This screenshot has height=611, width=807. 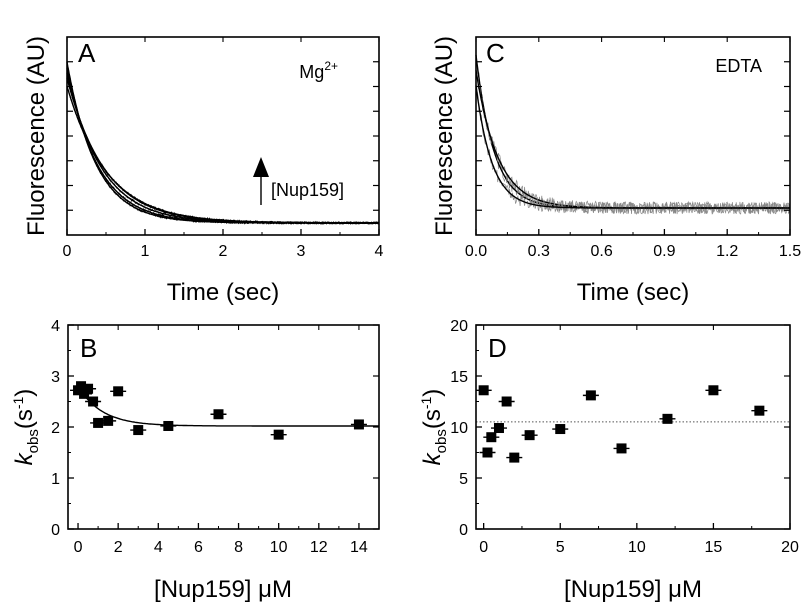 What do you see at coordinates (738, 66) in the screenshot?
I see `panel-c-condition-label: EDTA` at bounding box center [738, 66].